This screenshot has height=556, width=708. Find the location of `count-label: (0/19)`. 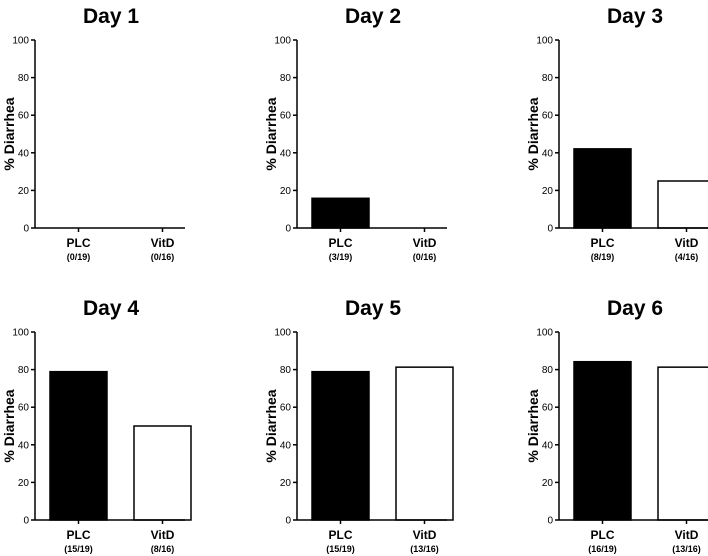

count-label: (0/19) is located at coordinates (79, 257).